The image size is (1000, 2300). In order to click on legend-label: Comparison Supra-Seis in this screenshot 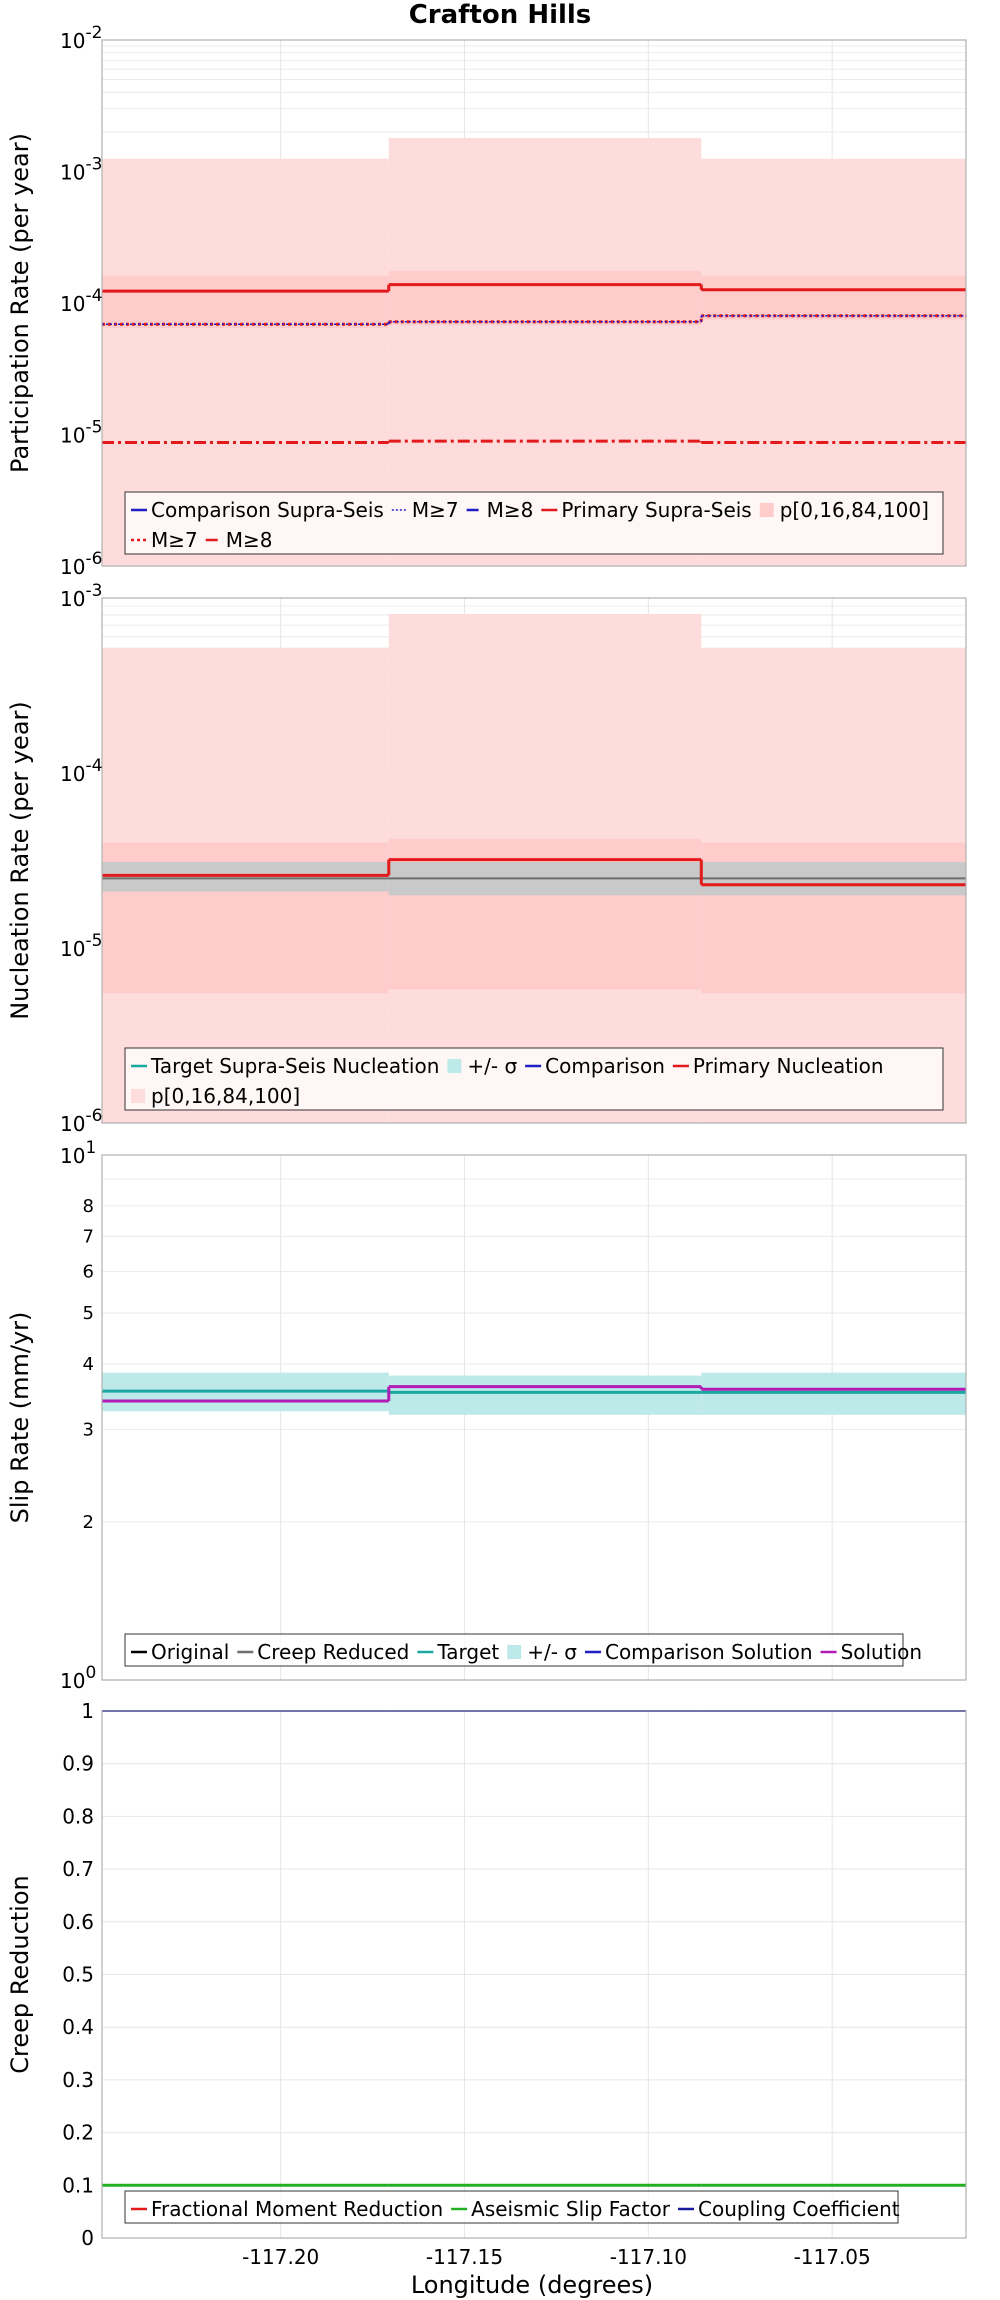, I will do `click(267, 510)`.